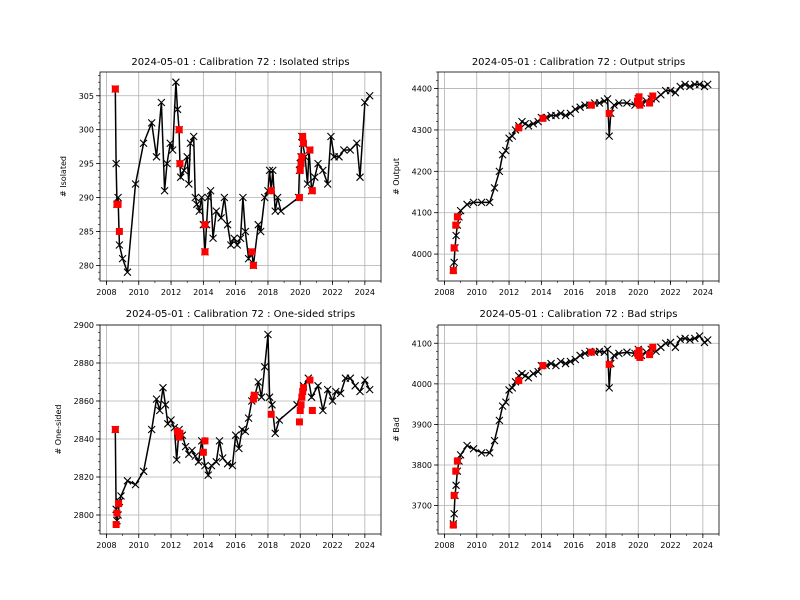 Image resolution: width=800 pixels, height=600 pixels. I want to click on x-tick-label: 2020, so click(638, 545).